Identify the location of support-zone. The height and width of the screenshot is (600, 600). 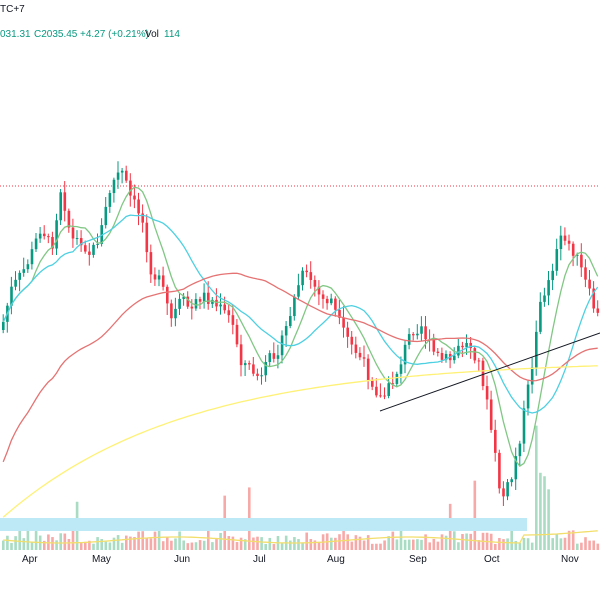
(263, 524).